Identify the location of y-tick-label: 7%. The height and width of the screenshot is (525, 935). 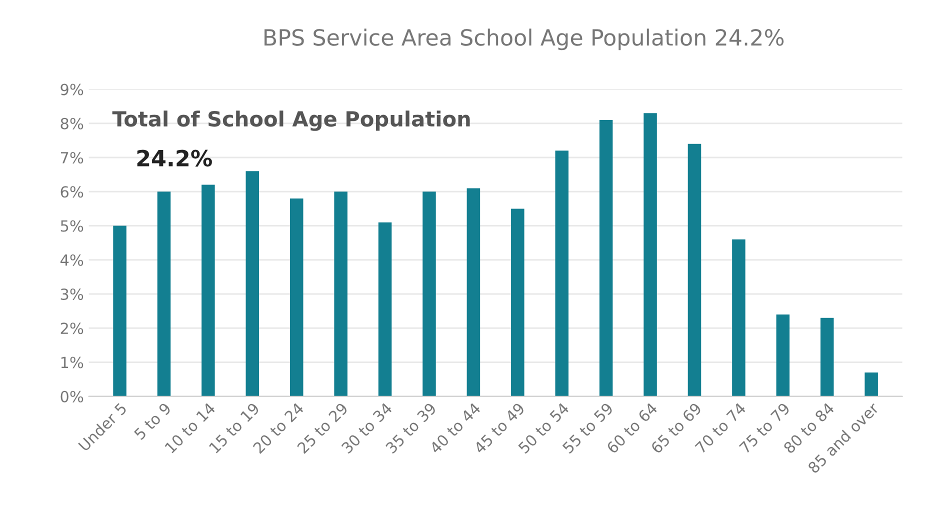
(72, 158).